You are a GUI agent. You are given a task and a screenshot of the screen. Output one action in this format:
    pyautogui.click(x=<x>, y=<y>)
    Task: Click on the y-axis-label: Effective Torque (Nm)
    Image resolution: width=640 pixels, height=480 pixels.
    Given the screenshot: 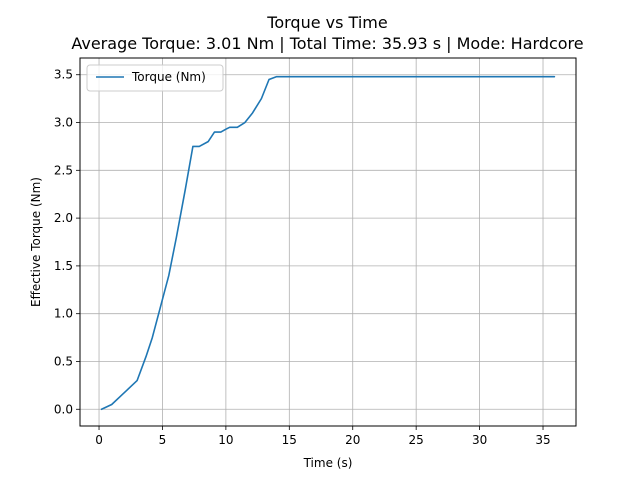 What is the action you would take?
    pyautogui.click(x=36, y=242)
    